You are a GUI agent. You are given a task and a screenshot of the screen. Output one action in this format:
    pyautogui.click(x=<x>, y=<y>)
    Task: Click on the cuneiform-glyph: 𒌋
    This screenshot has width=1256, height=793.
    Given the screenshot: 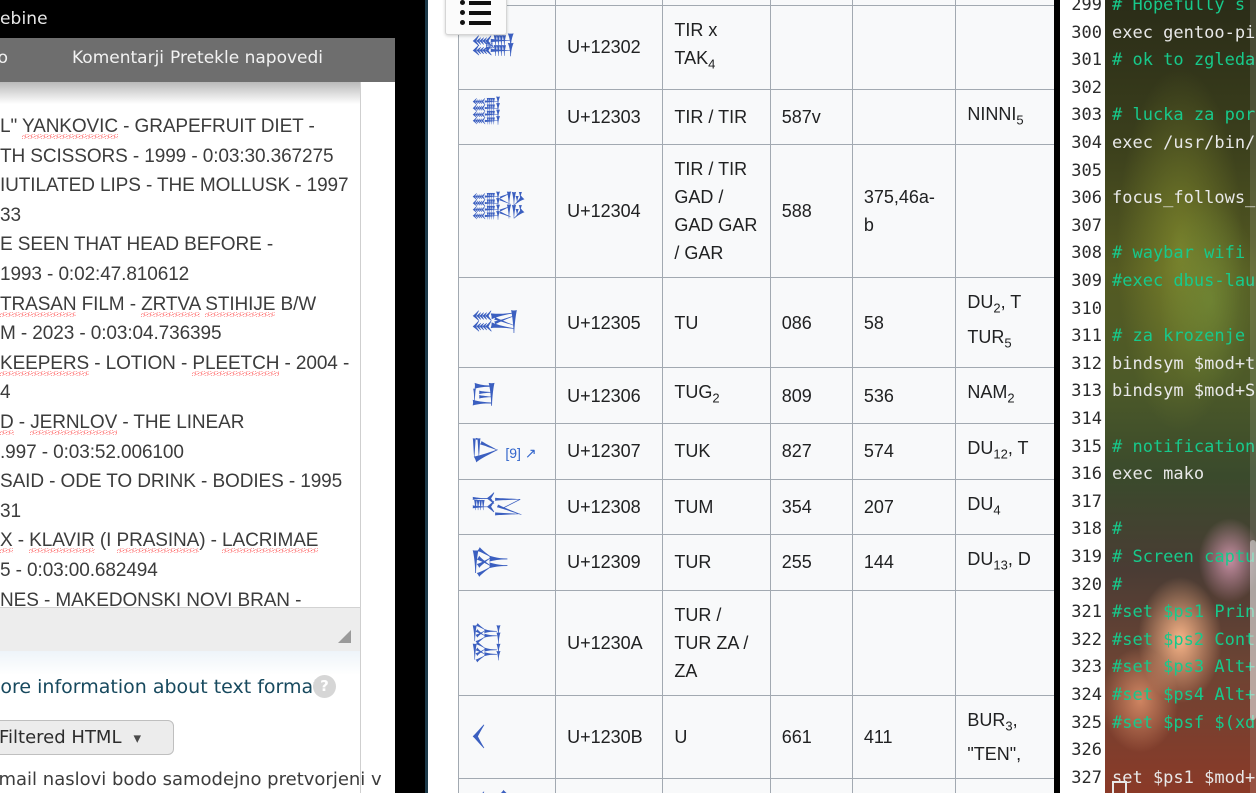 What is the action you would take?
    pyautogui.click(x=479, y=736)
    